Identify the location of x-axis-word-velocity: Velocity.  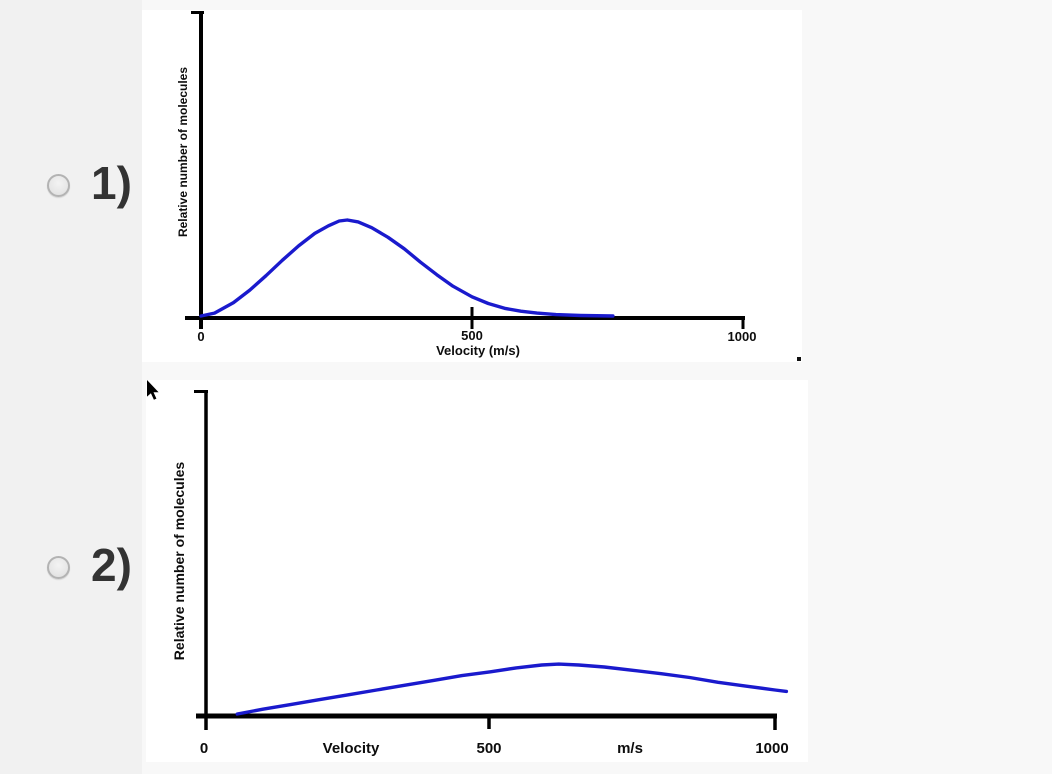
(351, 748).